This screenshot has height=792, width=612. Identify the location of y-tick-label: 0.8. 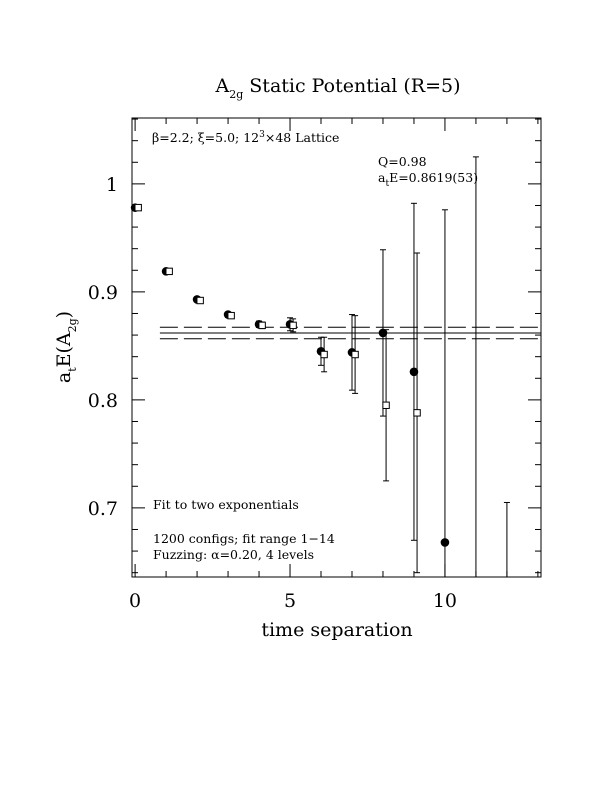
(103, 401).